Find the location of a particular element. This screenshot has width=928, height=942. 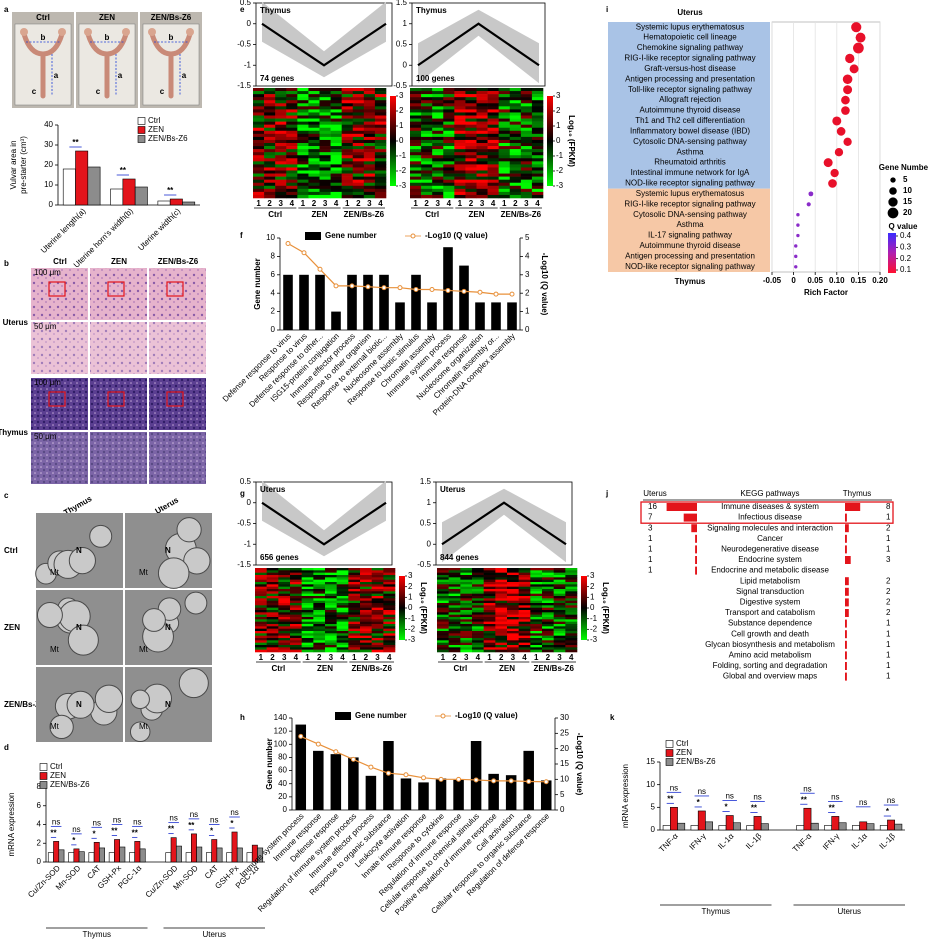

pathway-label: Cell growth and death is located at coordinates (770, 633).